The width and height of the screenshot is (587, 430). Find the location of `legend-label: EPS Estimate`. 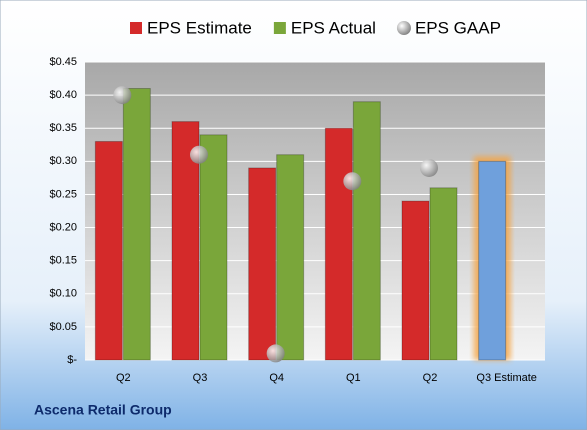

legend-label: EPS Estimate is located at coordinates (199, 27).